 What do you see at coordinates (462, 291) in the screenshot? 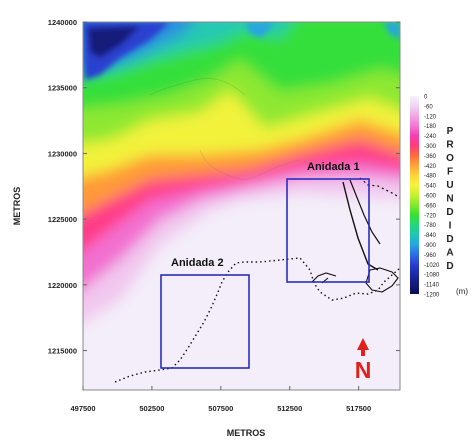
I see `colorbar-unit: (m)` at bounding box center [462, 291].